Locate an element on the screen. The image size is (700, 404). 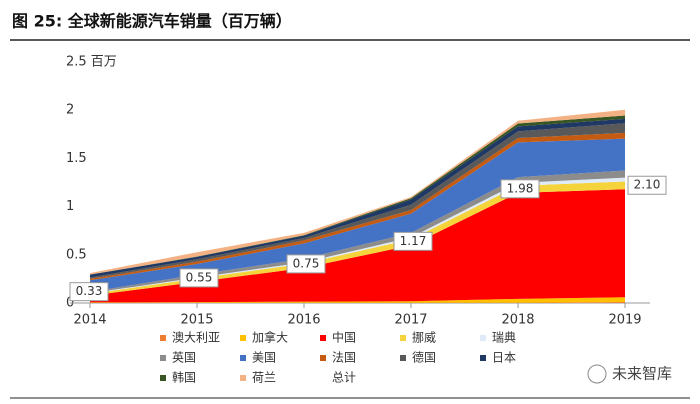
legend-label: 加拿大 is located at coordinates (270, 337).